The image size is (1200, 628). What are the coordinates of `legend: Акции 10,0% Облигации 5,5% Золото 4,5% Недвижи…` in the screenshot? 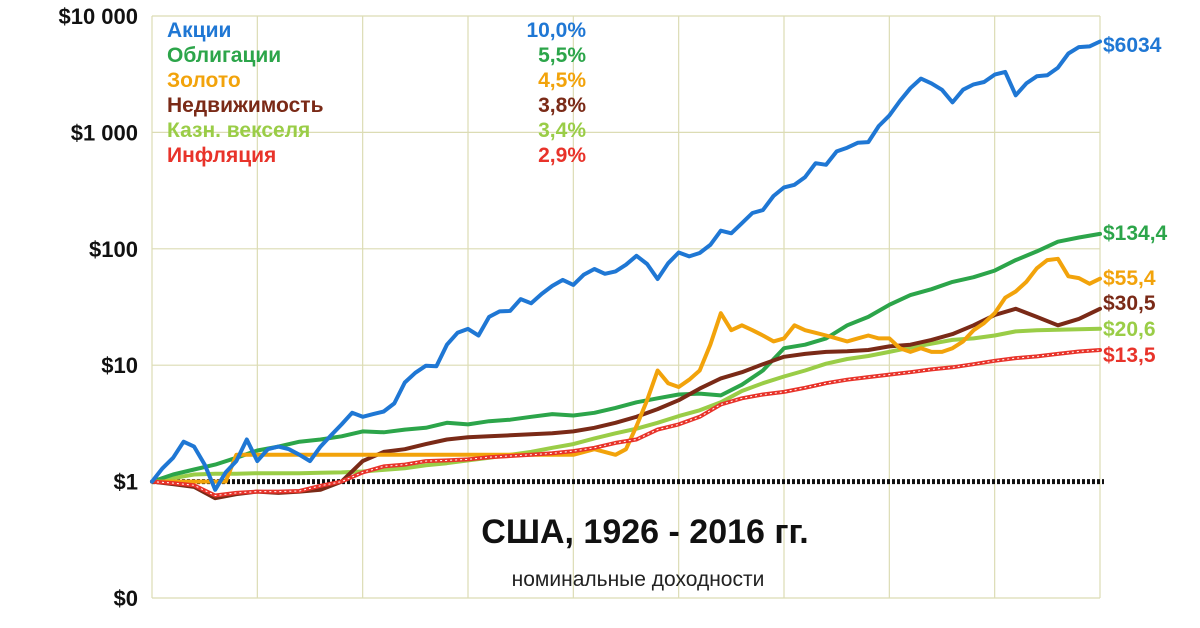 It's located at (376, 93).